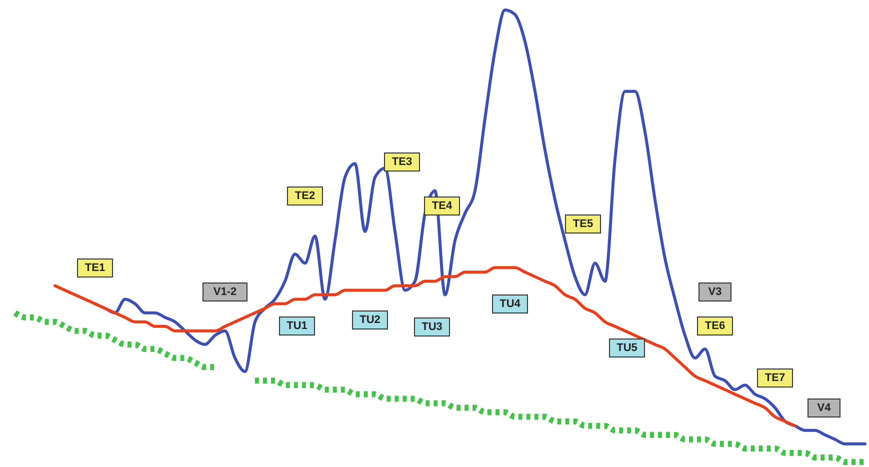 This screenshot has height=467, width=869. Describe the element at coordinates (95, 268) in the screenshot. I see `annotation: TE1` at that location.